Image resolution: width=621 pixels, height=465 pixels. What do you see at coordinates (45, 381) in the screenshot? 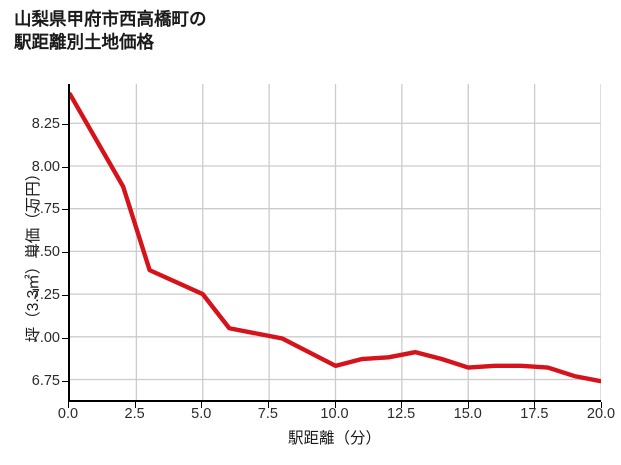
I see `y-axis-tick-label: 6.75` at bounding box center [45, 381].